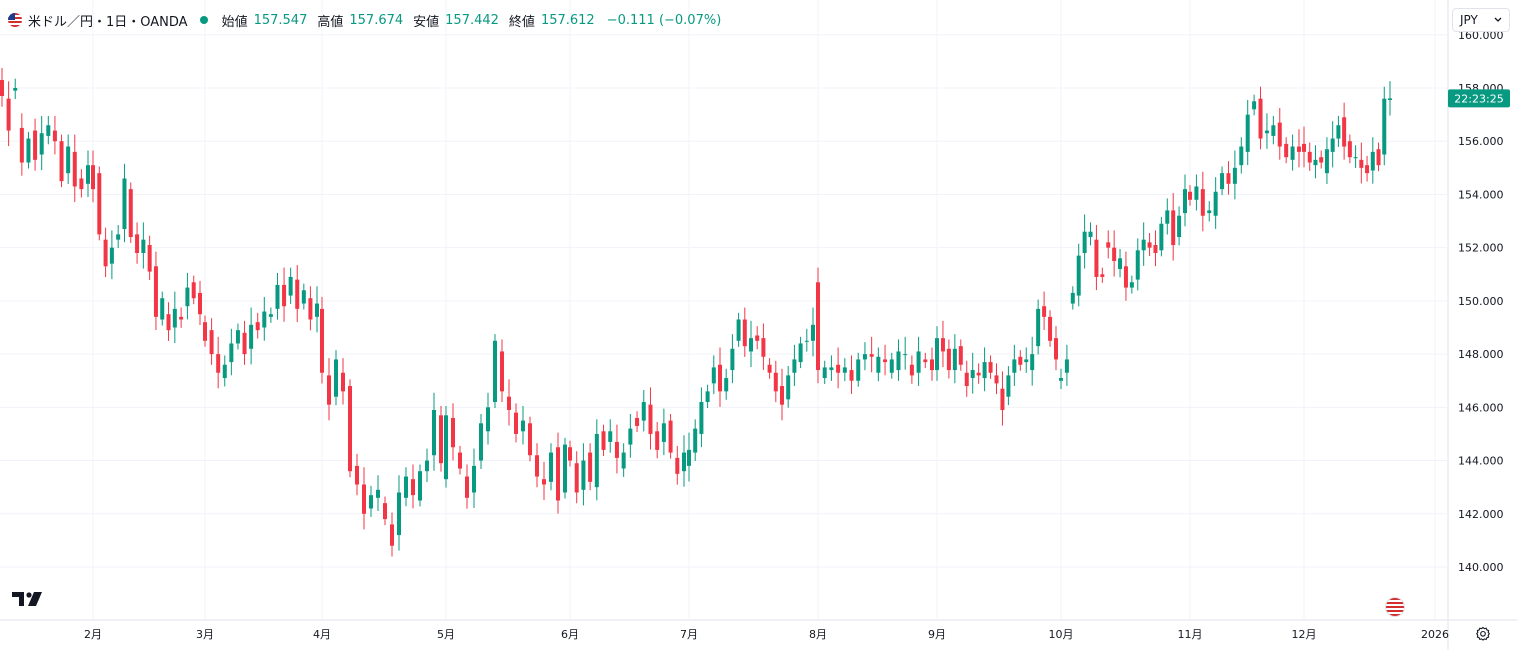 The height and width of the screenshot is (650, 1517). I want to click on price-tick-label: 146.000, so click(1481, 407).